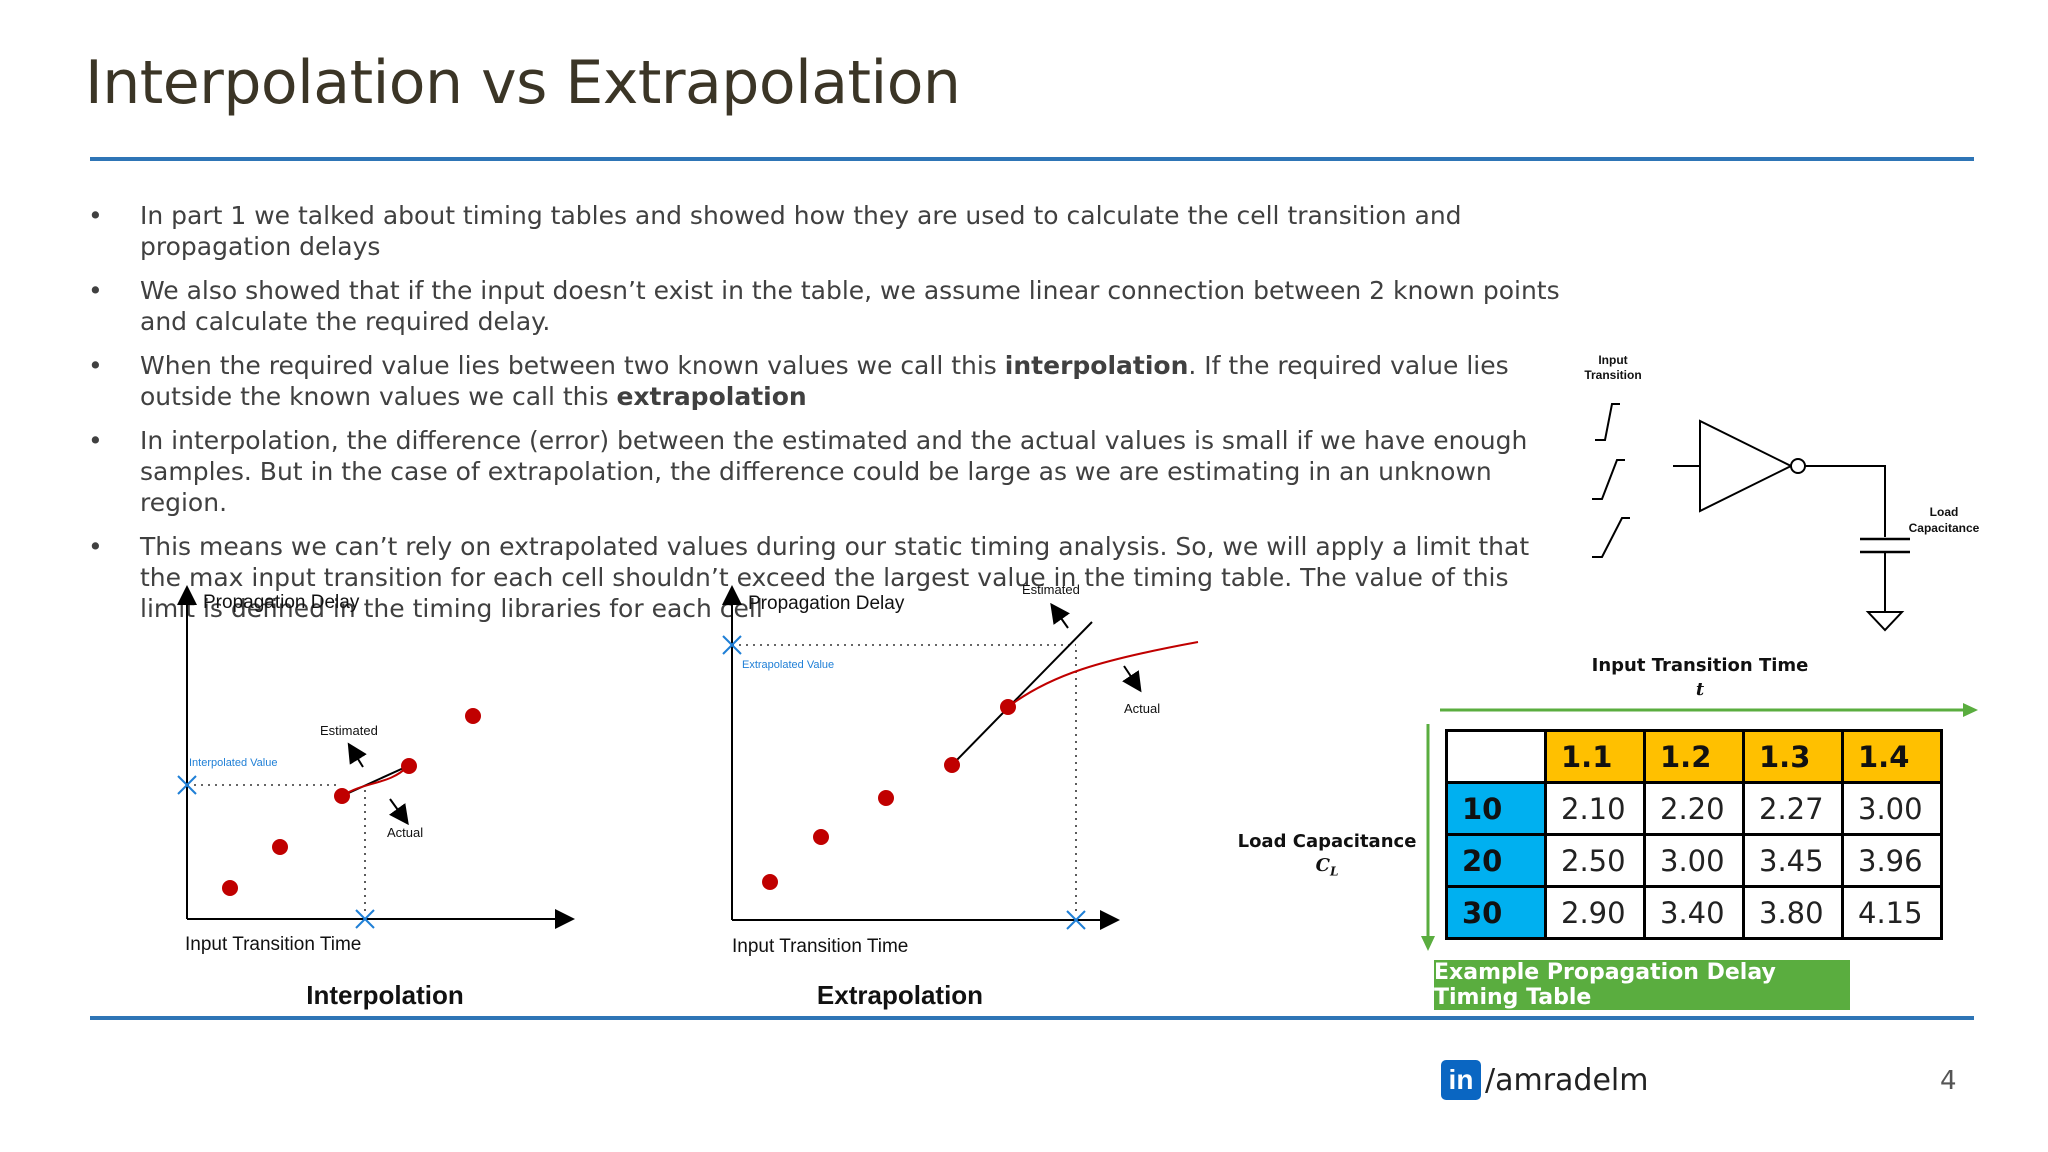 Image resolution: width=2048 pixels, height=1152 pixels. I want to click on table-row: 10 2.10 2.20 2.27 3.00, so click(1694, 808).